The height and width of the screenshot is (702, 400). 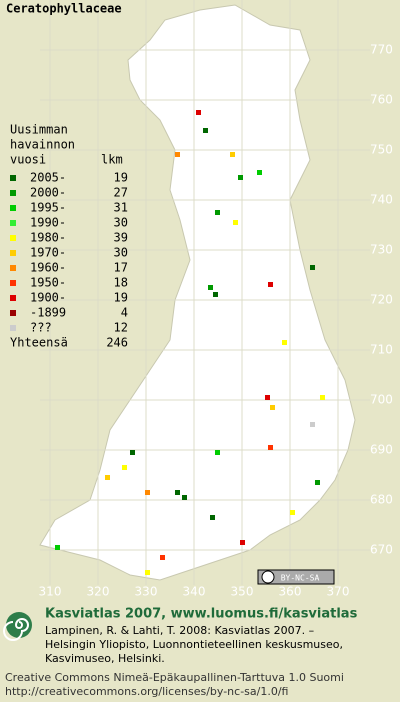 I want to click on title: Ceratophyllaceae, so click(x=64, y=9).